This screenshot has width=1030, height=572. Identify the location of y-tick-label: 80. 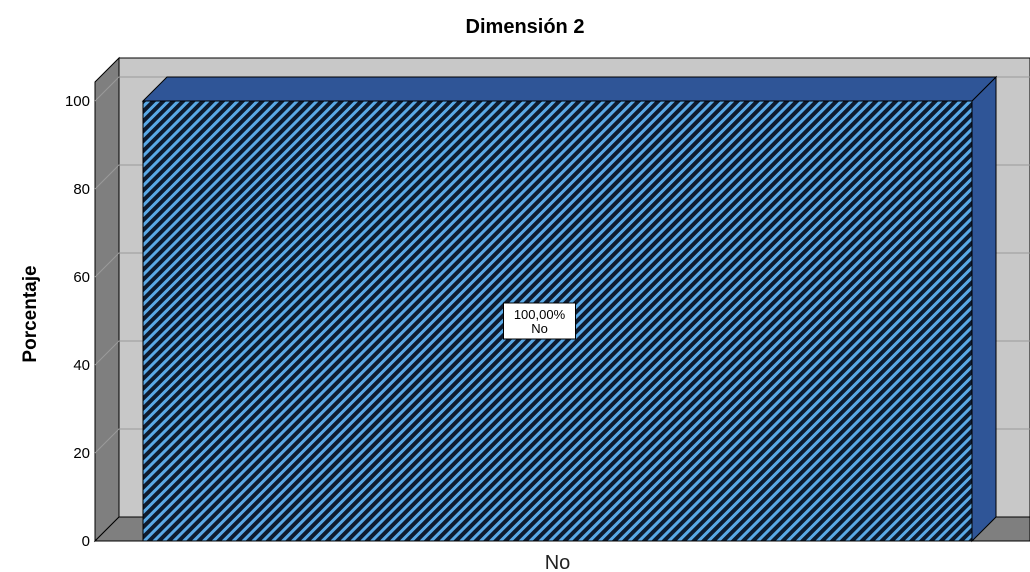
(81, 189).